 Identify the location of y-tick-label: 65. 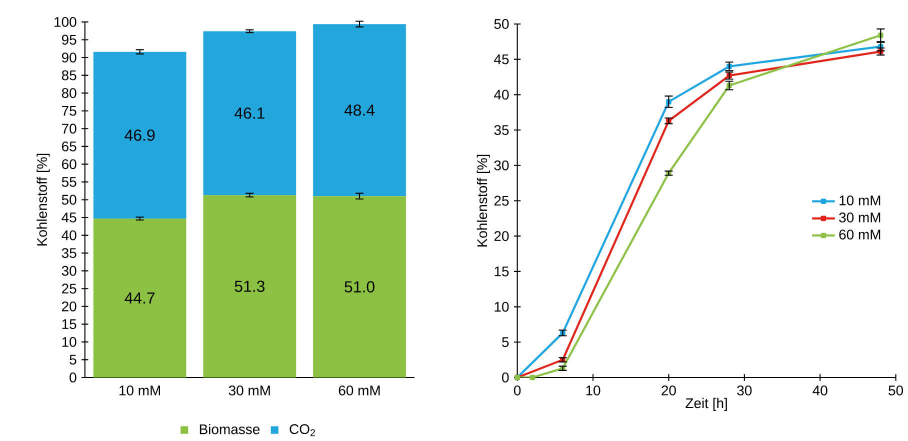
(69, 146).